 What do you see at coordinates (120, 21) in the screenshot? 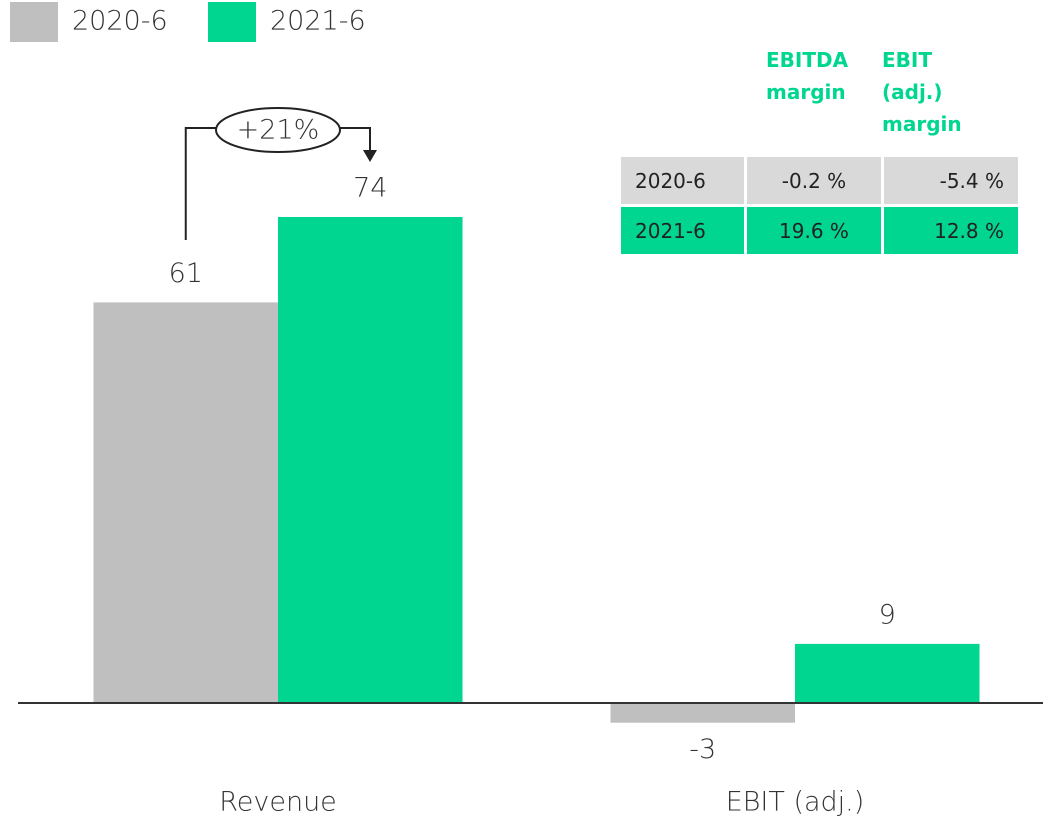
I see `legend-label: 2020-6` at bounding box center [120, 21].